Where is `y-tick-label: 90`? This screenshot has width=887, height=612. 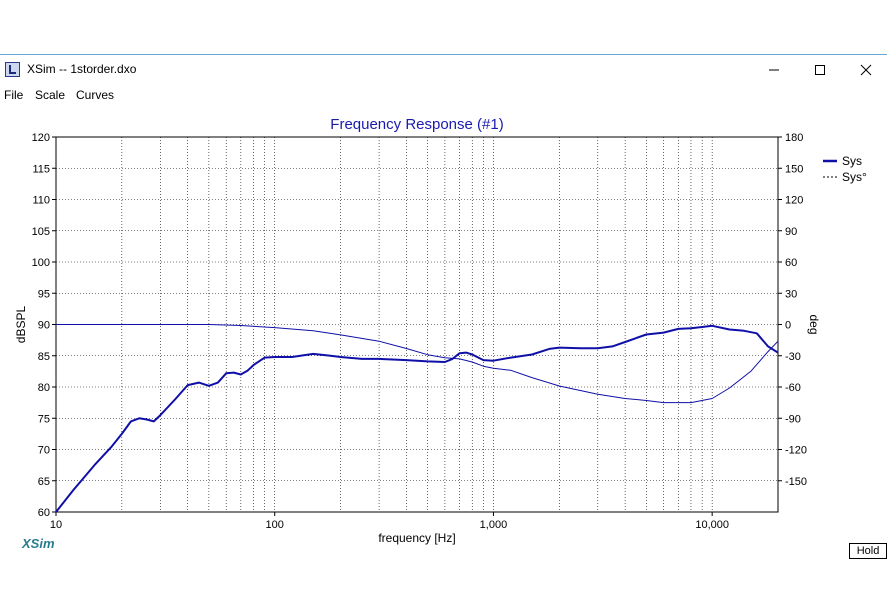 y-tick-label: 90 is located at coordinates (44, 326).